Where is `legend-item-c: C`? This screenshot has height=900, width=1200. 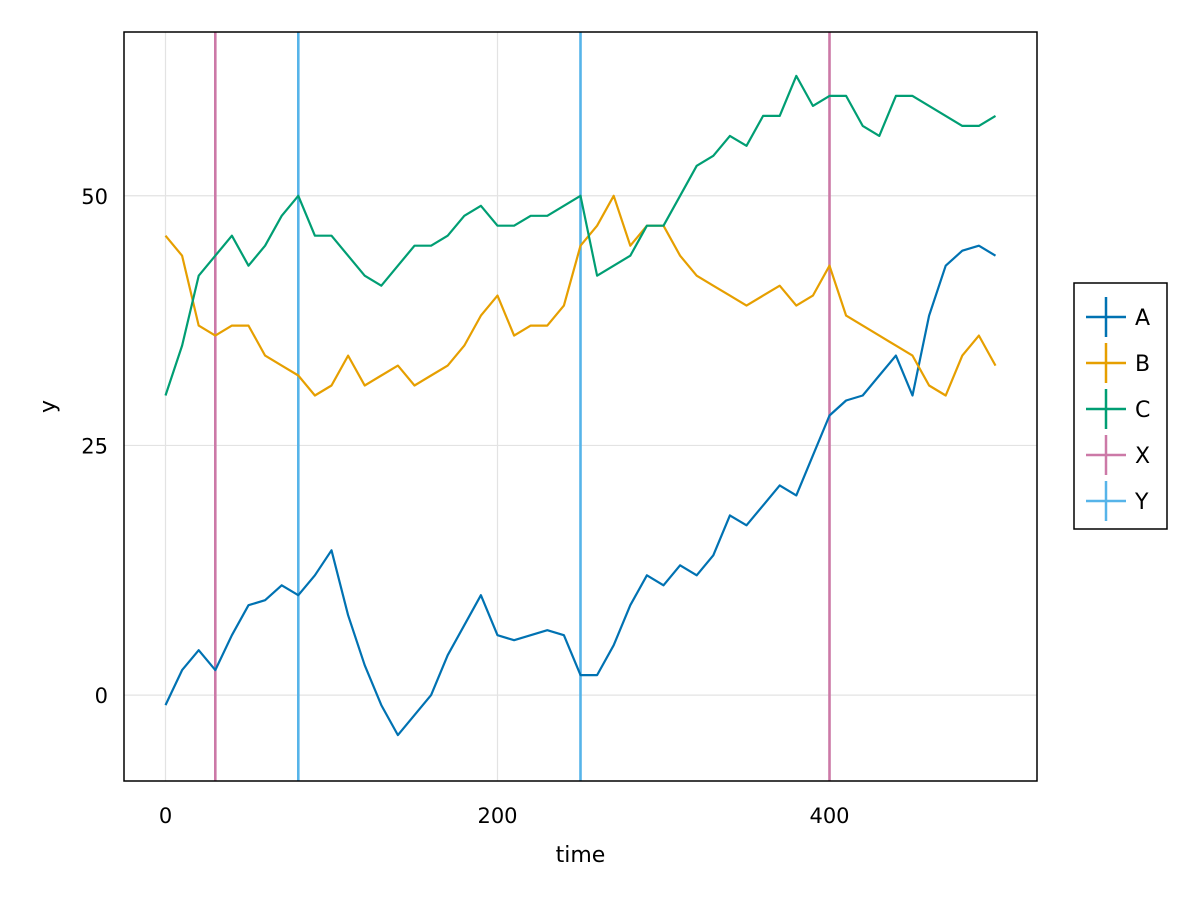
legend-item-c: C is located at coordinates (1118, 409).